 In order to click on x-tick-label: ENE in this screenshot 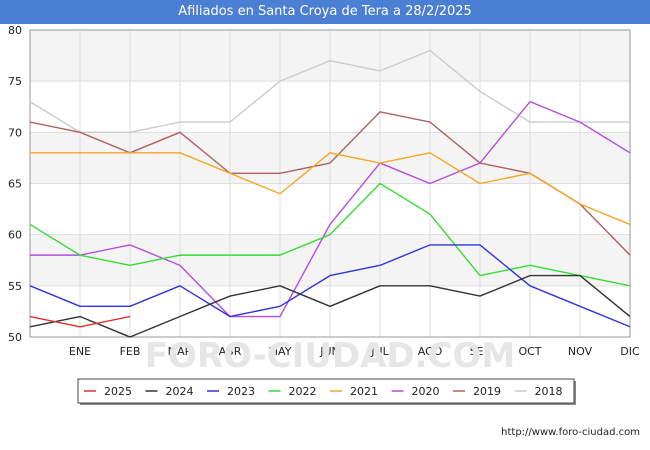, I will do `click(80, 351)`.